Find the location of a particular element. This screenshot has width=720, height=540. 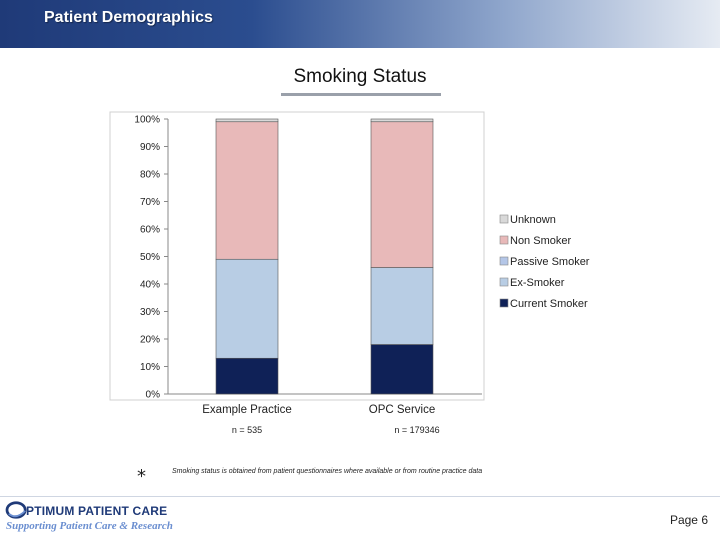

logo-wordmark: PTIMUM PATIENT CARE is located at coordinates (97, 511).